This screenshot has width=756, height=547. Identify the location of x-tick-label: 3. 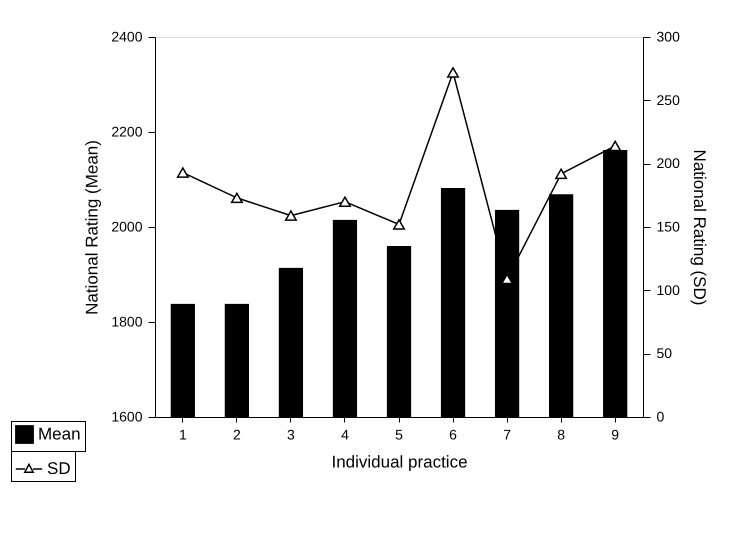
(291, 434).